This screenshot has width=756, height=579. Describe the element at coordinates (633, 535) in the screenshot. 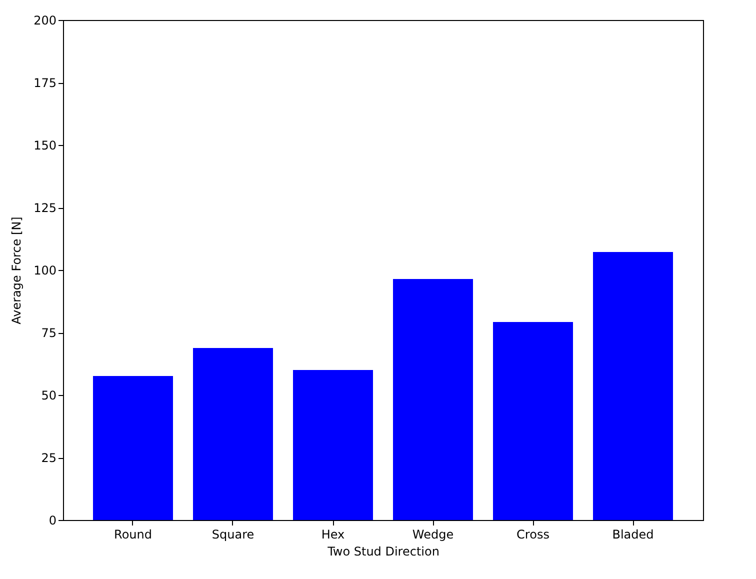

I see `x-tick-label: Bladed` at that location.